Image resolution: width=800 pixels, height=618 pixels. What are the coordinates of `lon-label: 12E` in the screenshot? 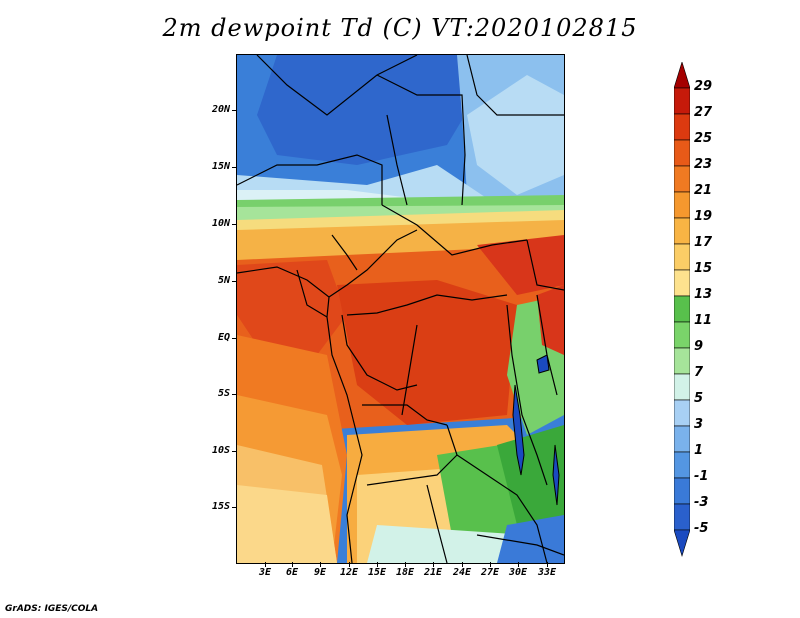 It's located at (349, 572).